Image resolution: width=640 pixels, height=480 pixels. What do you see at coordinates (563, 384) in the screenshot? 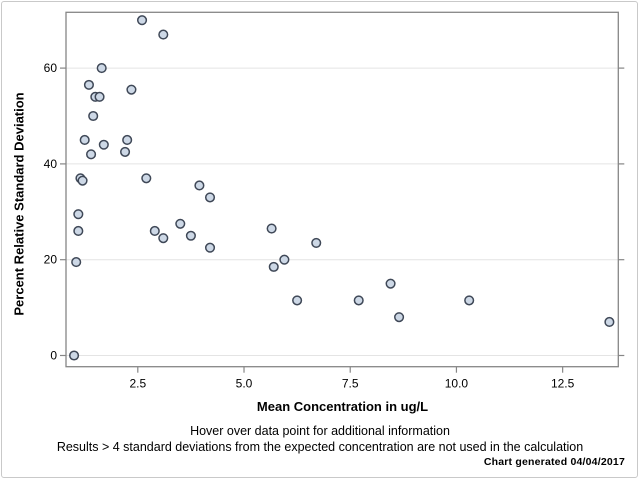
I see `x-tick-label: 12.5` at bounding box center [563, 384].